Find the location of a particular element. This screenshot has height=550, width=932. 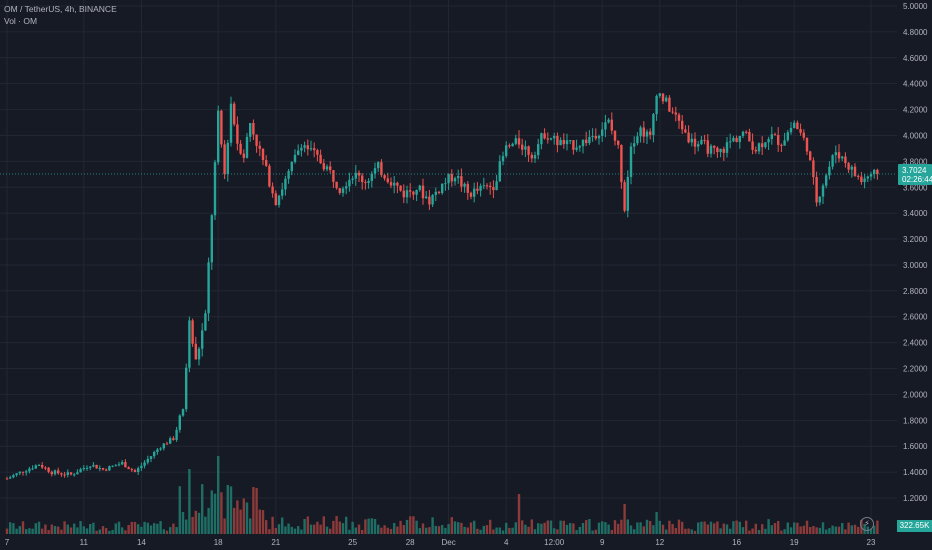

time-tick-label: 12 is located at coordinates (659, 542).